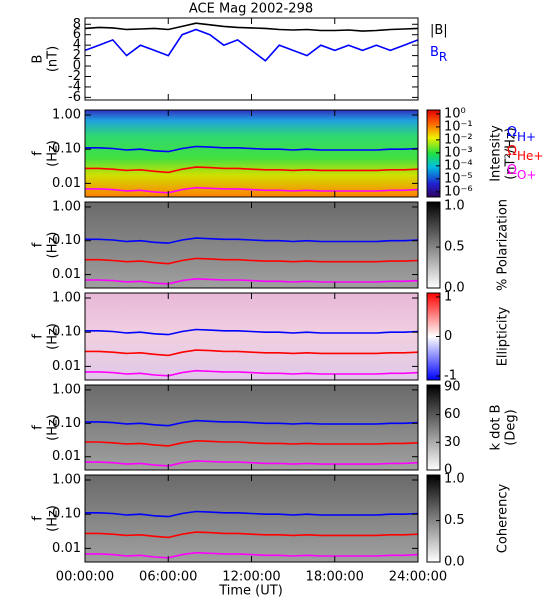 Image resolution: width=550 pixels, height=600 pixels. Describe the element at coordinates (503, 518) in the screenshot. I see `colorbar-label: Coherency` at that location.